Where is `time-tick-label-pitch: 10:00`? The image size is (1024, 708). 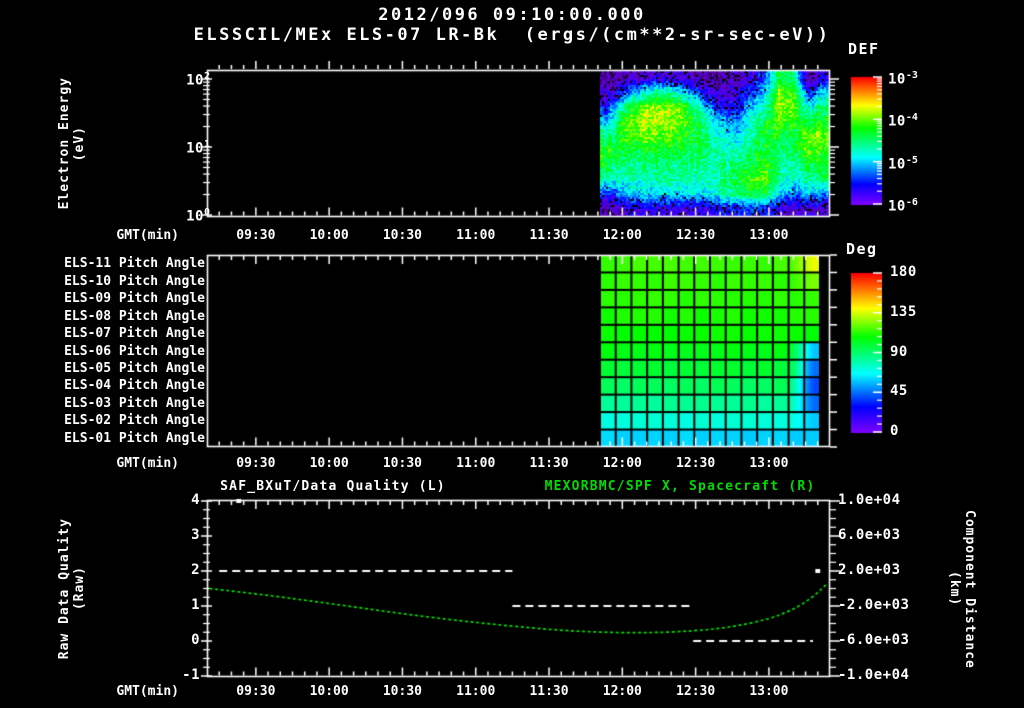 time-tick-label-pitch: 10:00 is located at coordinates (329, 463).